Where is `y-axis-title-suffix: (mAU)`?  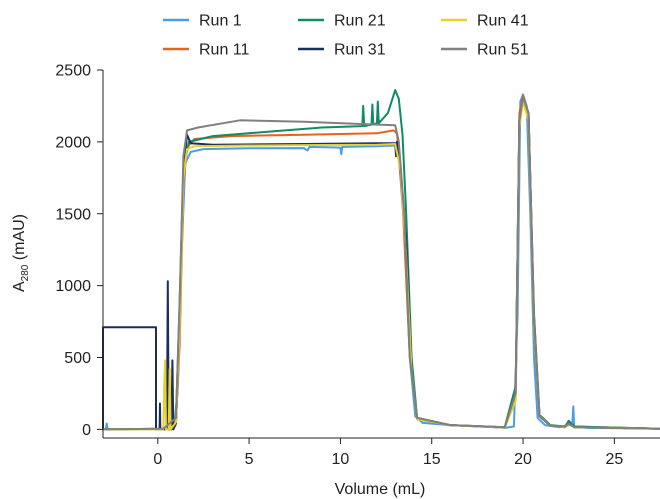 y-axis-title-suffix: (mAU) is located at coordinates (19, 239).